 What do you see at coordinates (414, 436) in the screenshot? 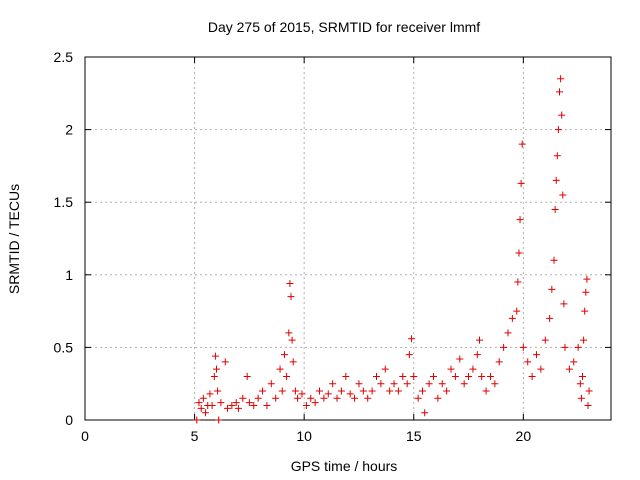
I see `x-tick-label: 15` at bounding box center [414, 436].